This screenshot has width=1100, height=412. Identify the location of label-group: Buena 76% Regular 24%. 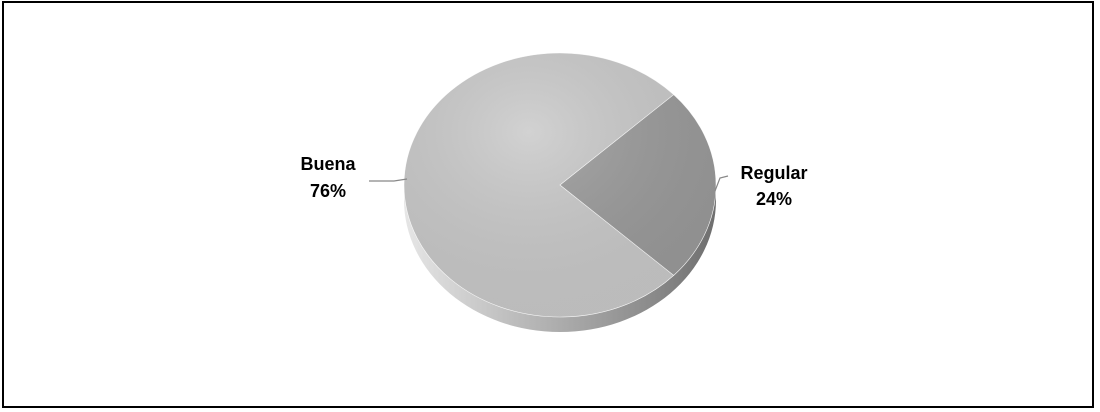
(553, 181).